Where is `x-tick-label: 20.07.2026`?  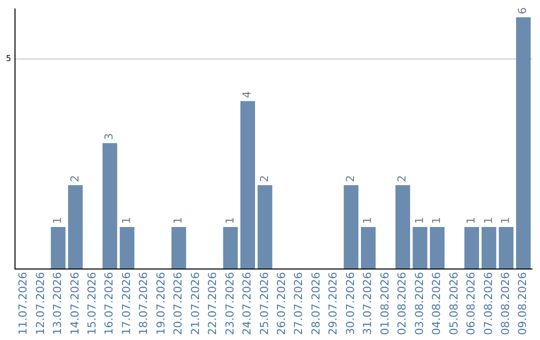
x-tick-label: 20.07.2026 is located at coordinates (178, 304).